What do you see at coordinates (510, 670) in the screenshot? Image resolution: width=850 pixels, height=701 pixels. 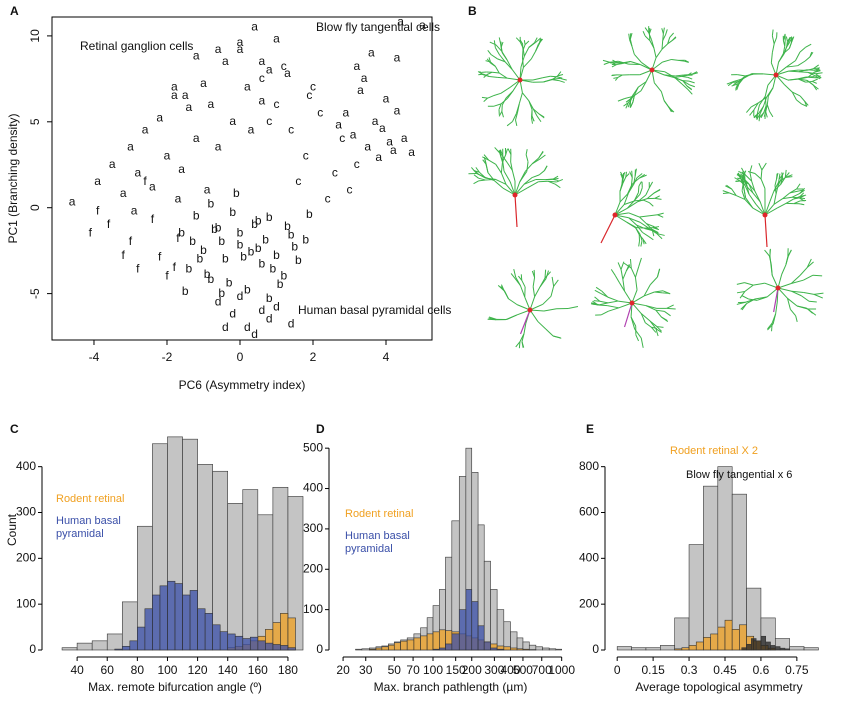 I see `x-tick-label: 400` at bounding box center [510, 670].